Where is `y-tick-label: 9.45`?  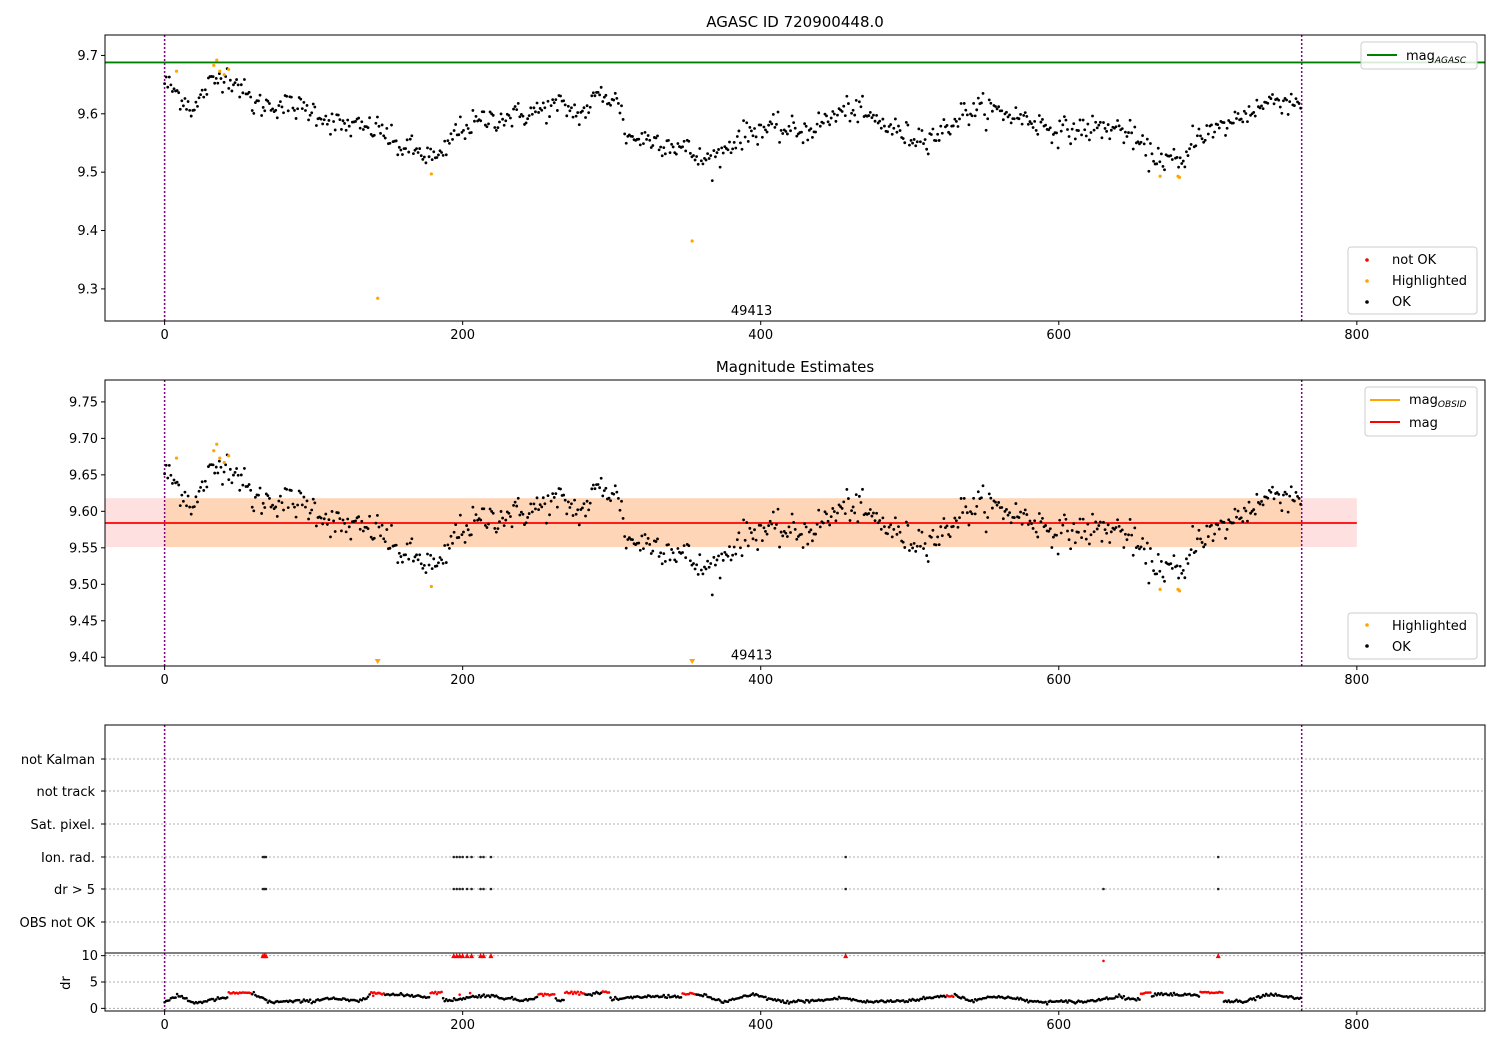 y-tick-label: 9.45 is located at coordinates (83, 621).